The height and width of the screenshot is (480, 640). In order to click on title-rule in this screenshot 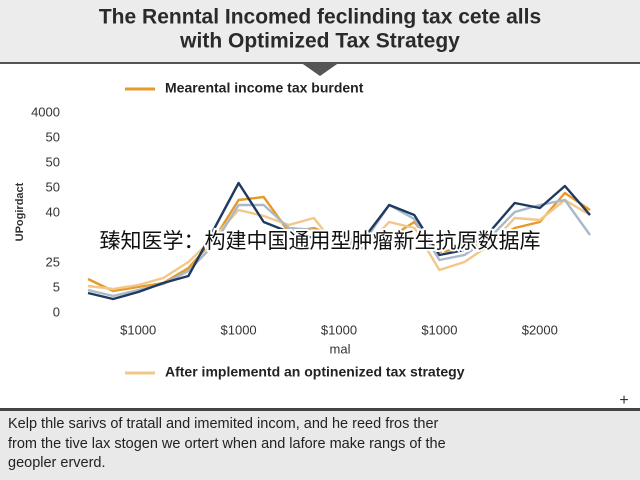, I will do `click(320, 63)`.